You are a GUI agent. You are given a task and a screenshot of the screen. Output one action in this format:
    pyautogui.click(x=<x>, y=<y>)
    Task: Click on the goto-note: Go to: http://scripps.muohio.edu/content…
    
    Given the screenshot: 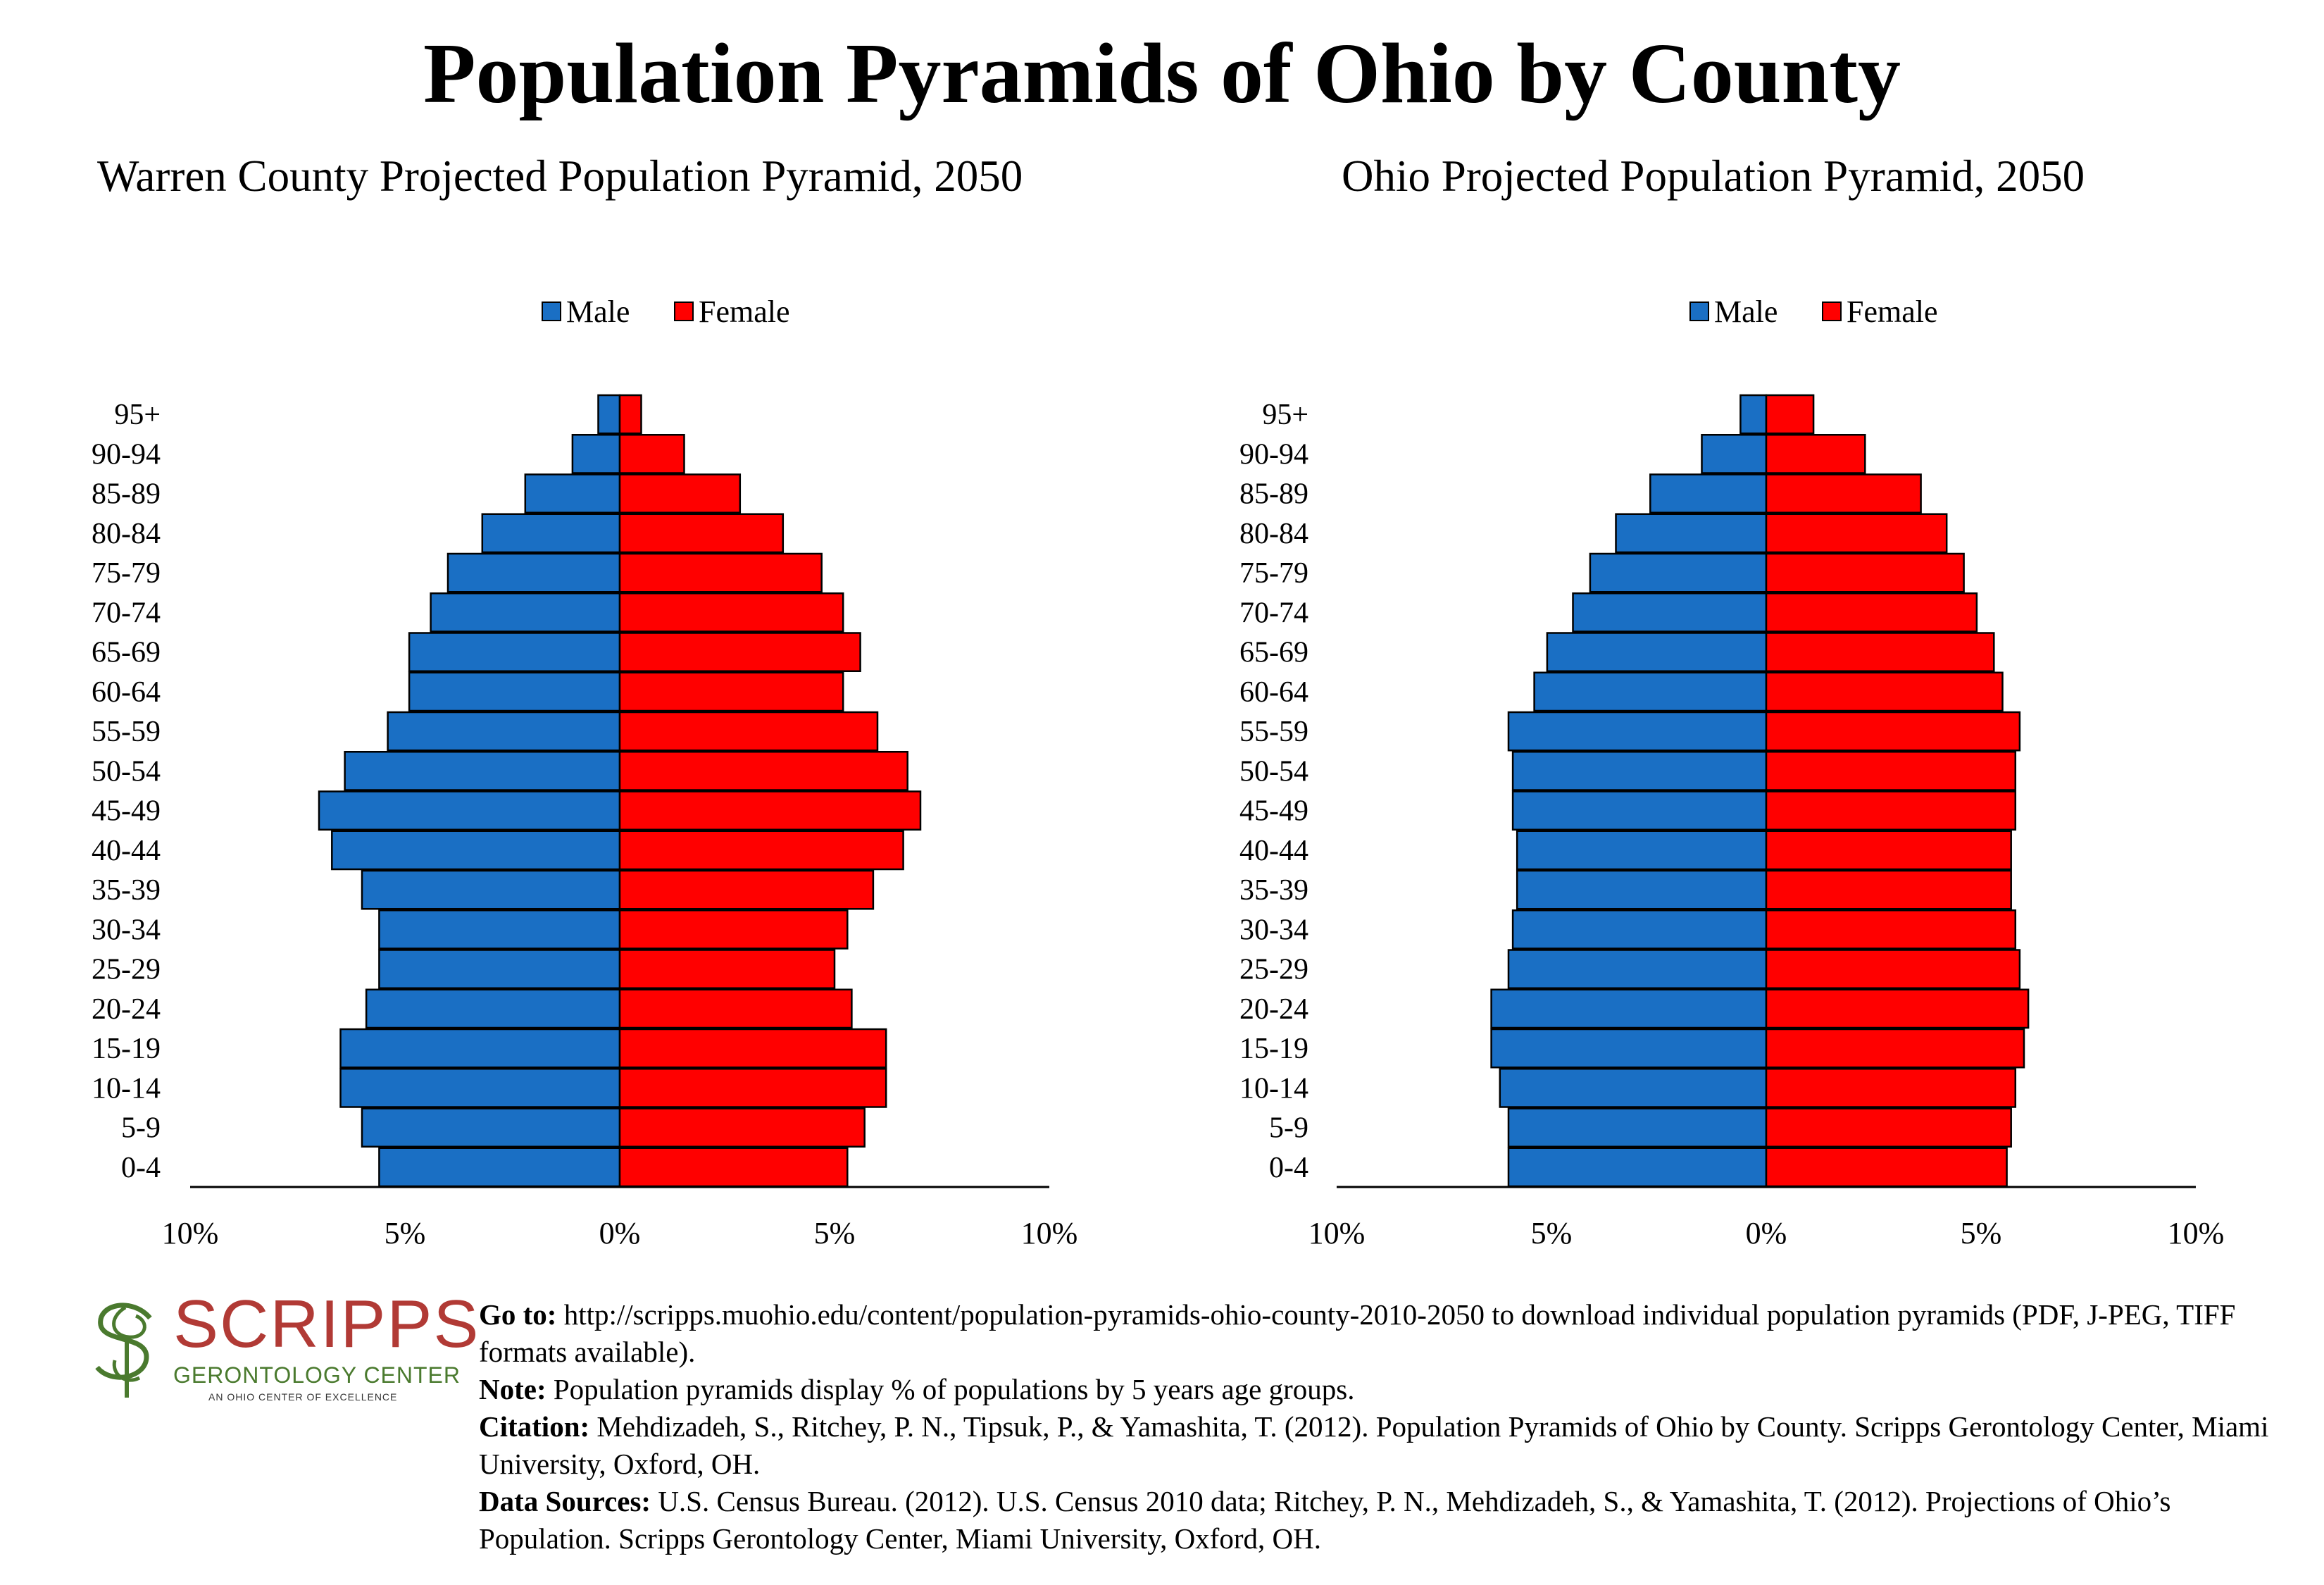 What is the action you would take?
    pyautogui.click(x=1394, y=1333)
    